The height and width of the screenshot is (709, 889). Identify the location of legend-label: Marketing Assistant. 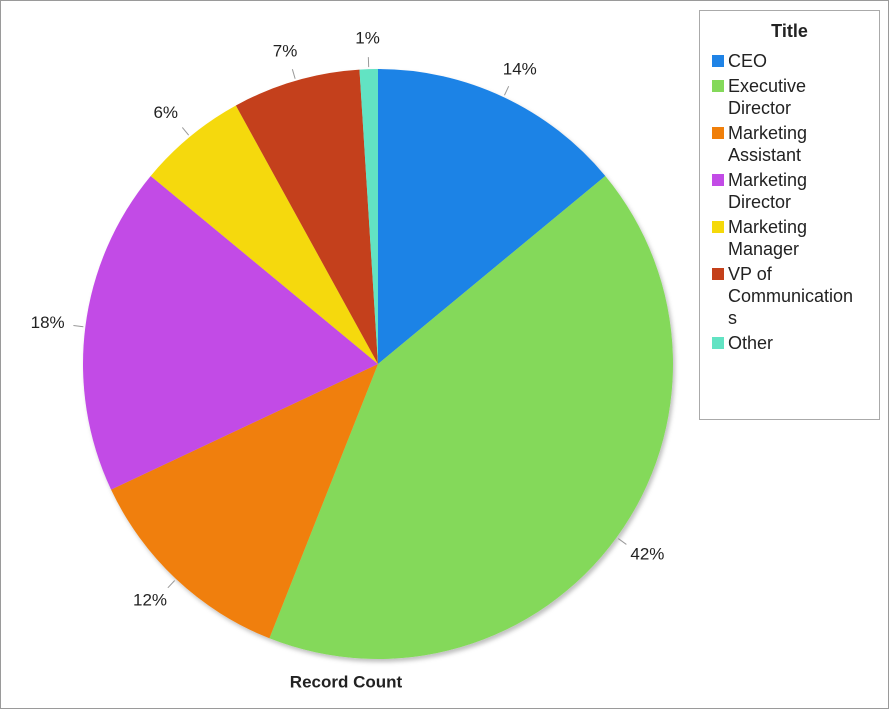
(768, 144).